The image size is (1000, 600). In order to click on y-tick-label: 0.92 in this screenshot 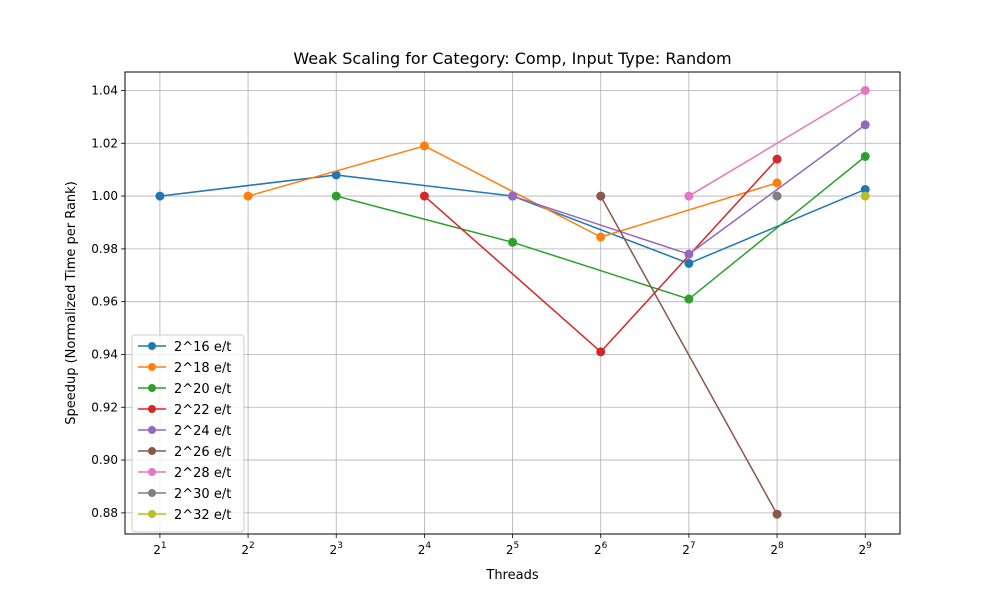, I will do `click(104, 407)`.